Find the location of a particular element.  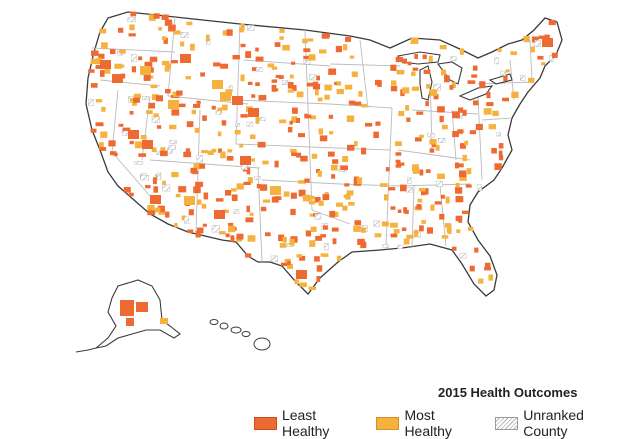

hawaii-islands is located at coordinates (240, 335).